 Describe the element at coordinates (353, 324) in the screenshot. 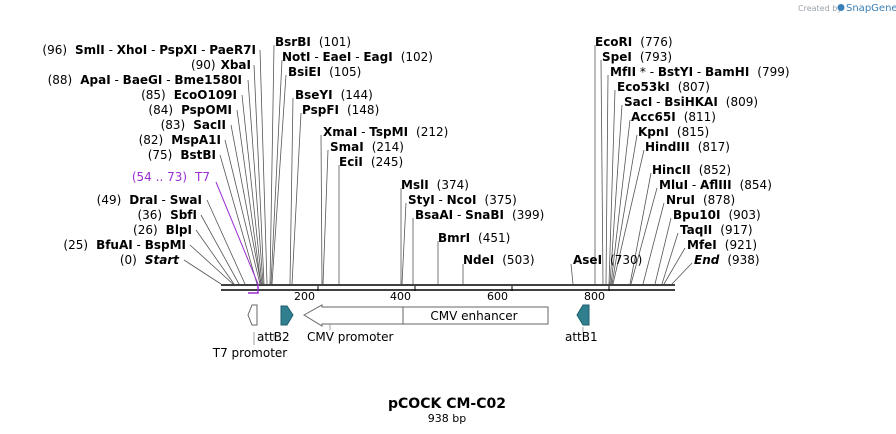

I see `feature-cmv-promoter: CMV promoter` at that location.